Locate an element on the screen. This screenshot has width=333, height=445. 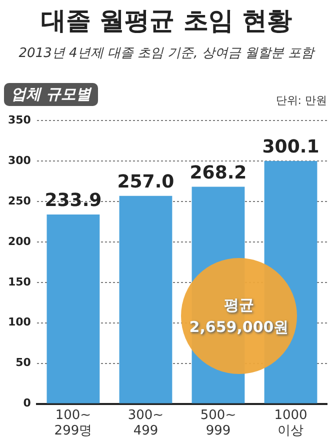
x-tick-label: 100~ 299명 is located at coordinates (73, 423).